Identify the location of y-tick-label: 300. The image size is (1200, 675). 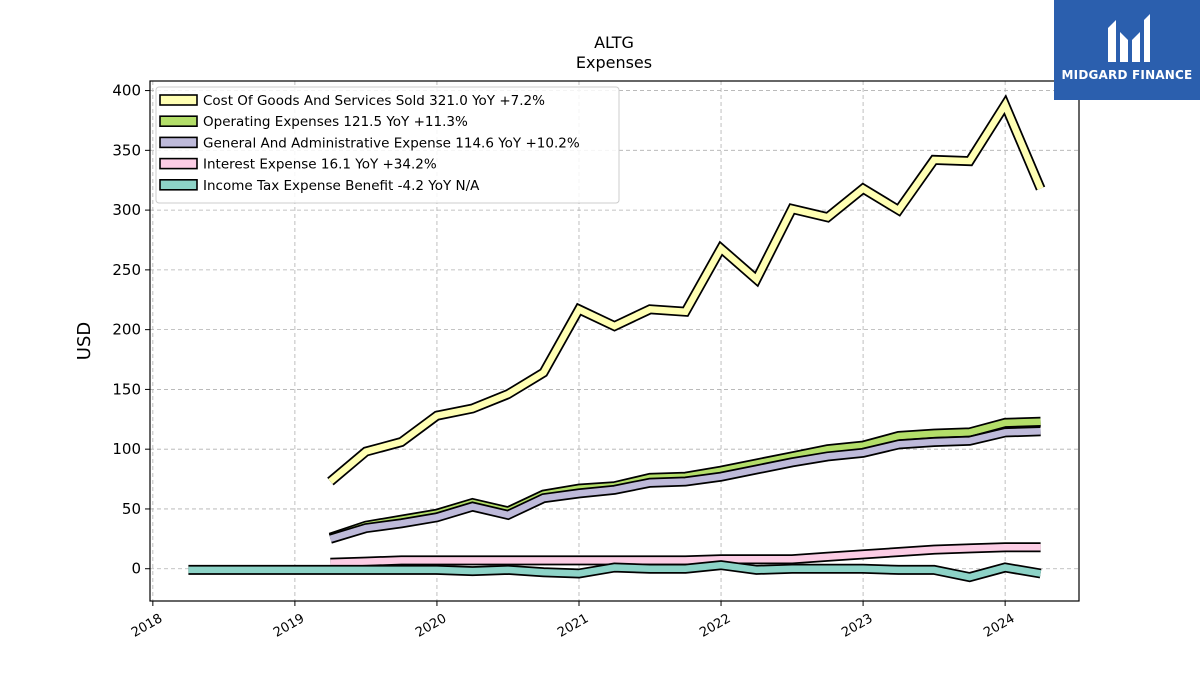
(126, 210).